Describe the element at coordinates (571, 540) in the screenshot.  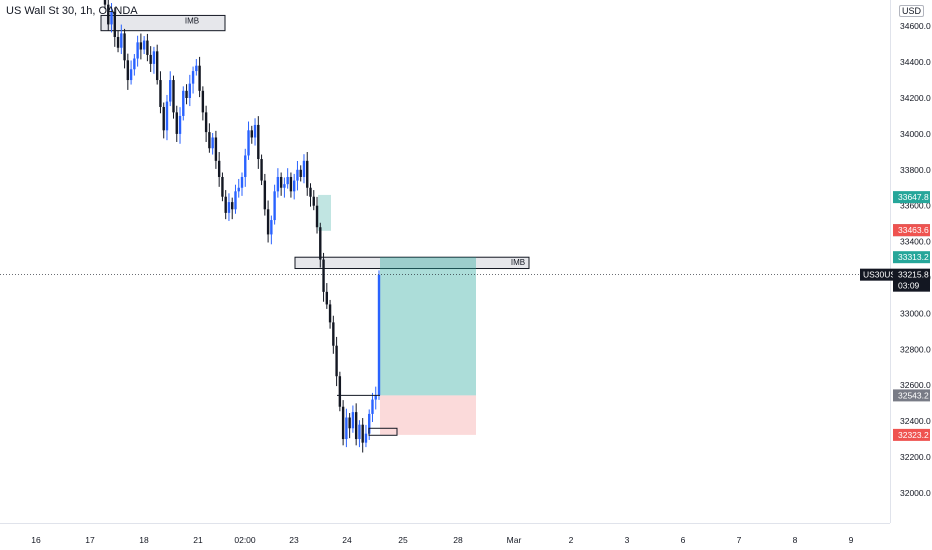
I see `x-tick-label: 2` at that location.